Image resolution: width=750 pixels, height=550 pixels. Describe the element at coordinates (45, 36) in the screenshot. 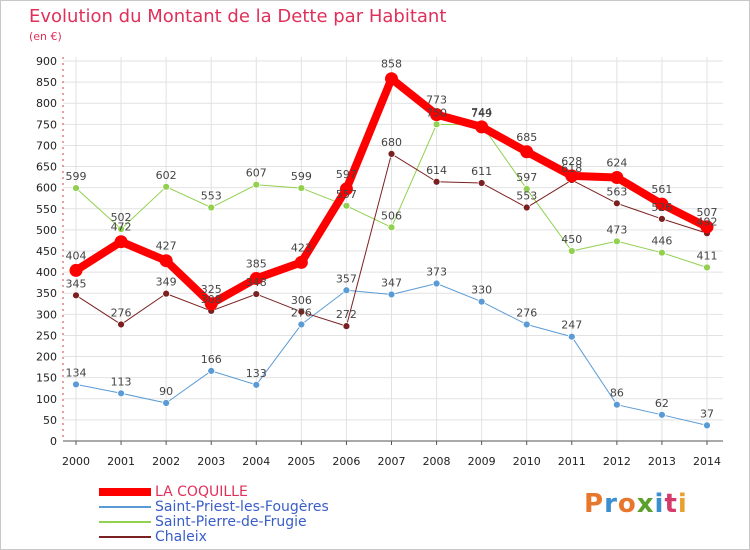

I see `unit-label: (en €)` at that location.